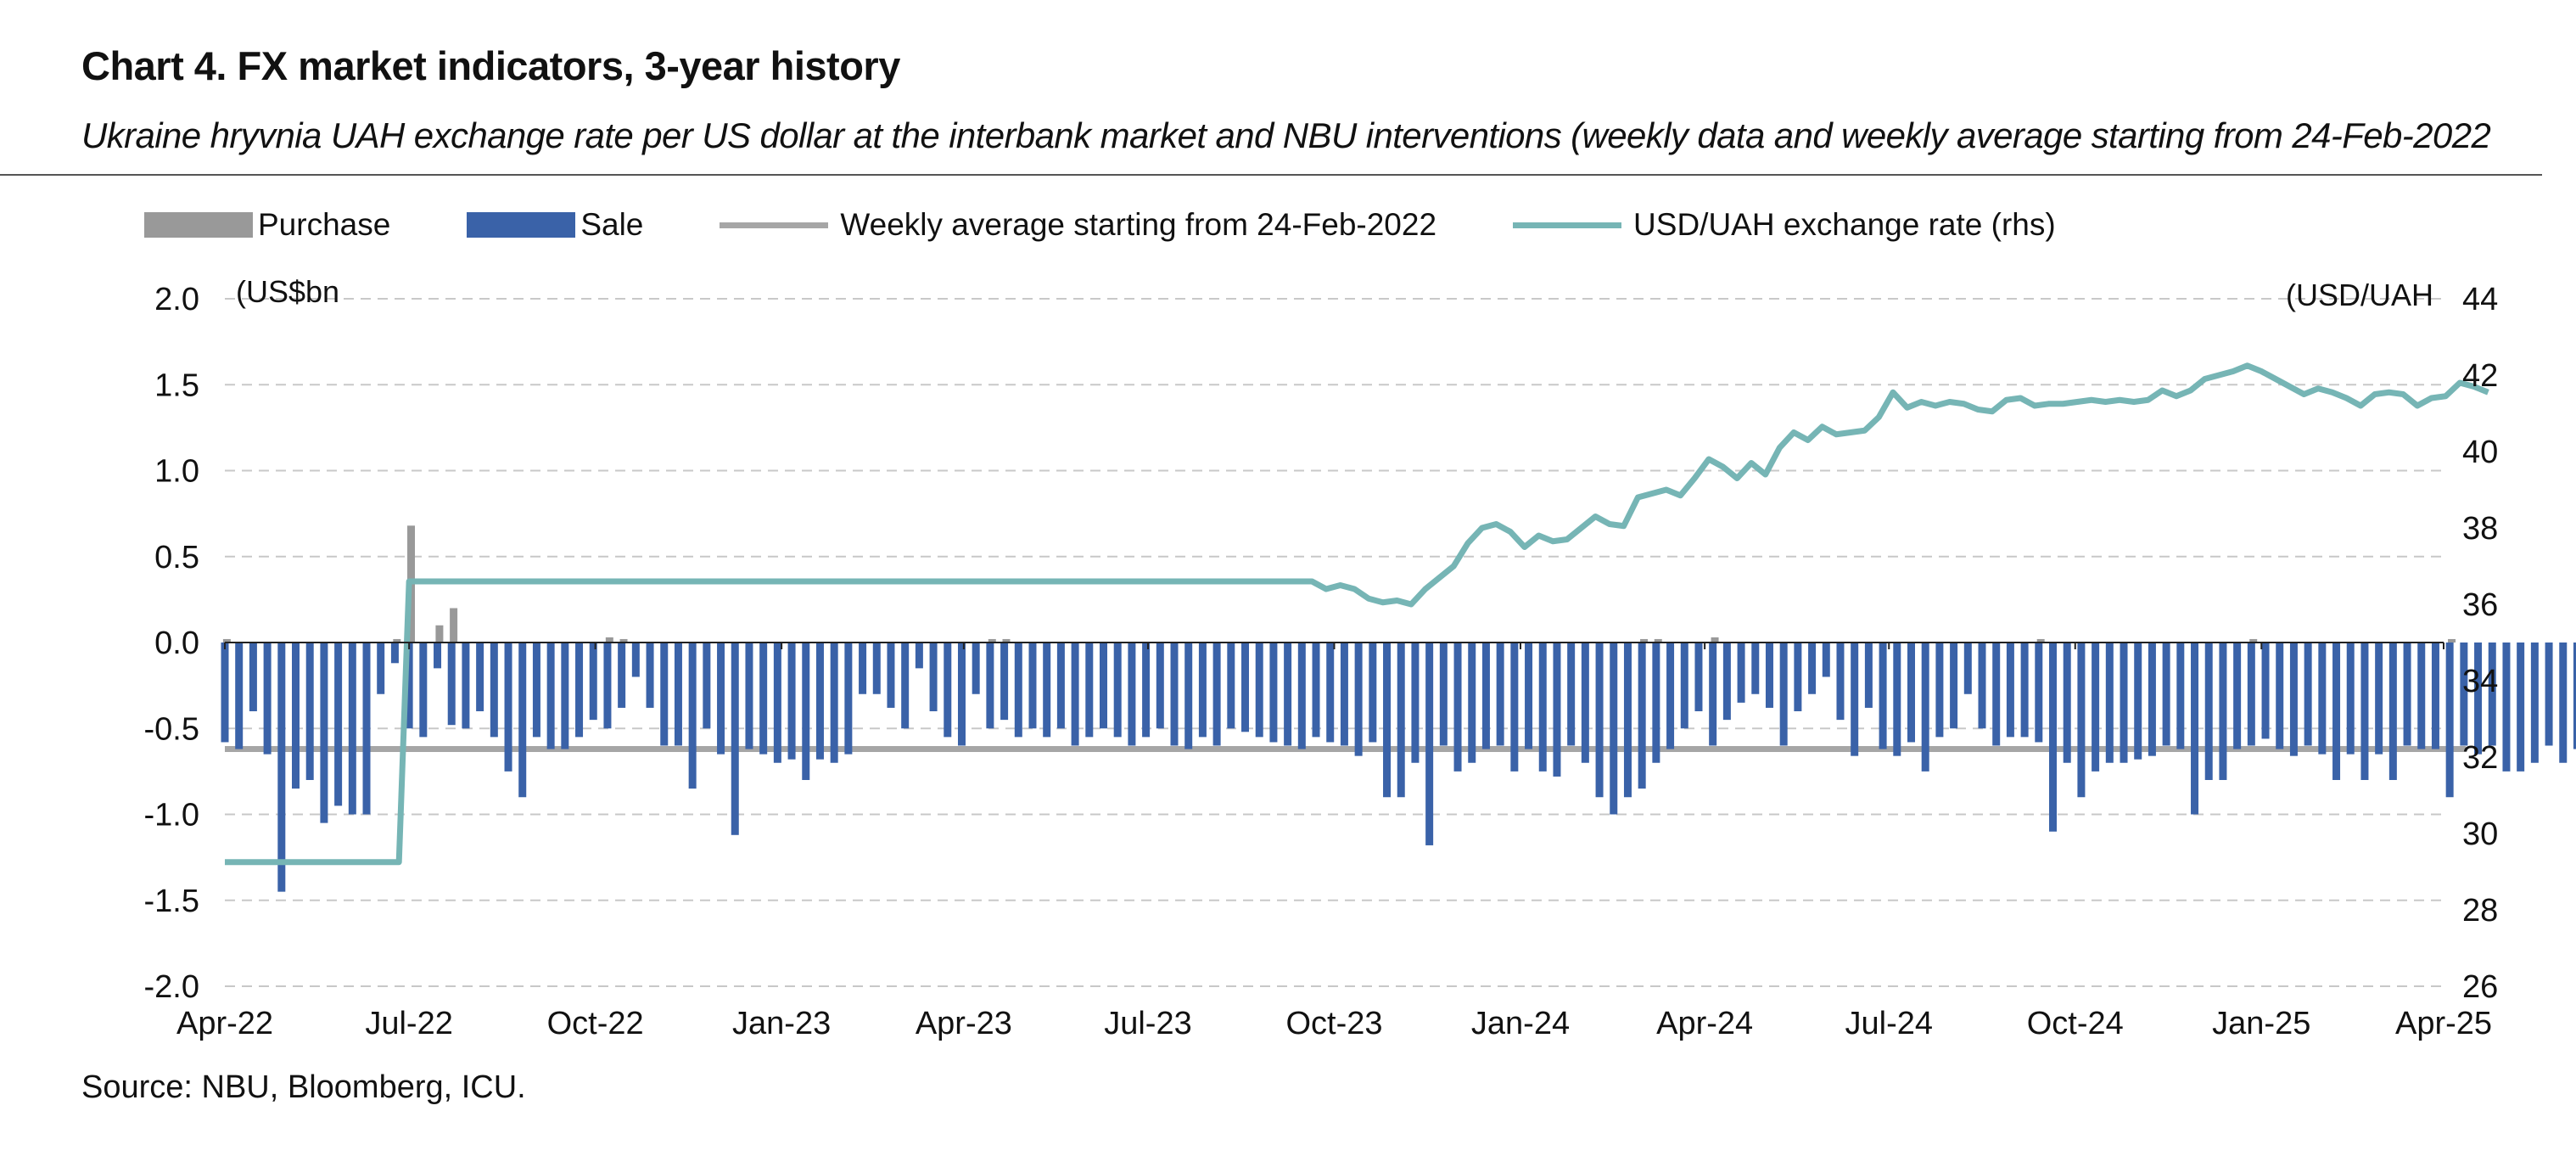  I want to click on legend-item-sale: Sale, so click(555, 225).